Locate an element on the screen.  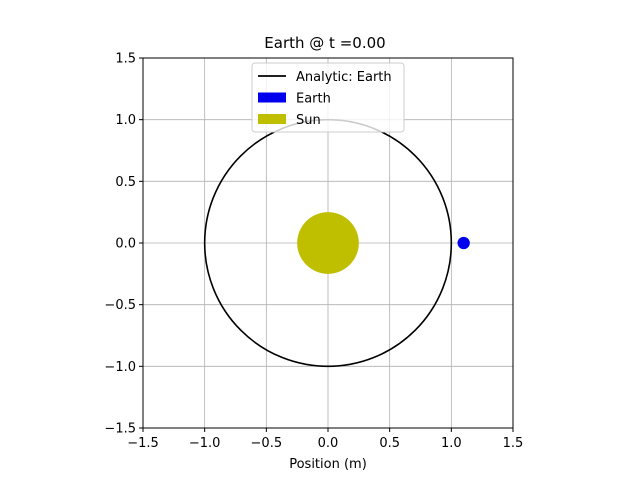
y-tick-label: 0.0 is located at coordinates (125, 244).